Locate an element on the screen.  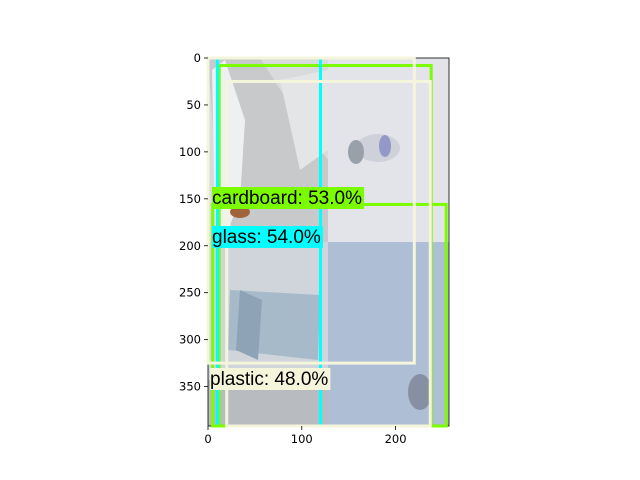
detection-label-text: cardboard: 53.0% is located at coordinates (287, 198).